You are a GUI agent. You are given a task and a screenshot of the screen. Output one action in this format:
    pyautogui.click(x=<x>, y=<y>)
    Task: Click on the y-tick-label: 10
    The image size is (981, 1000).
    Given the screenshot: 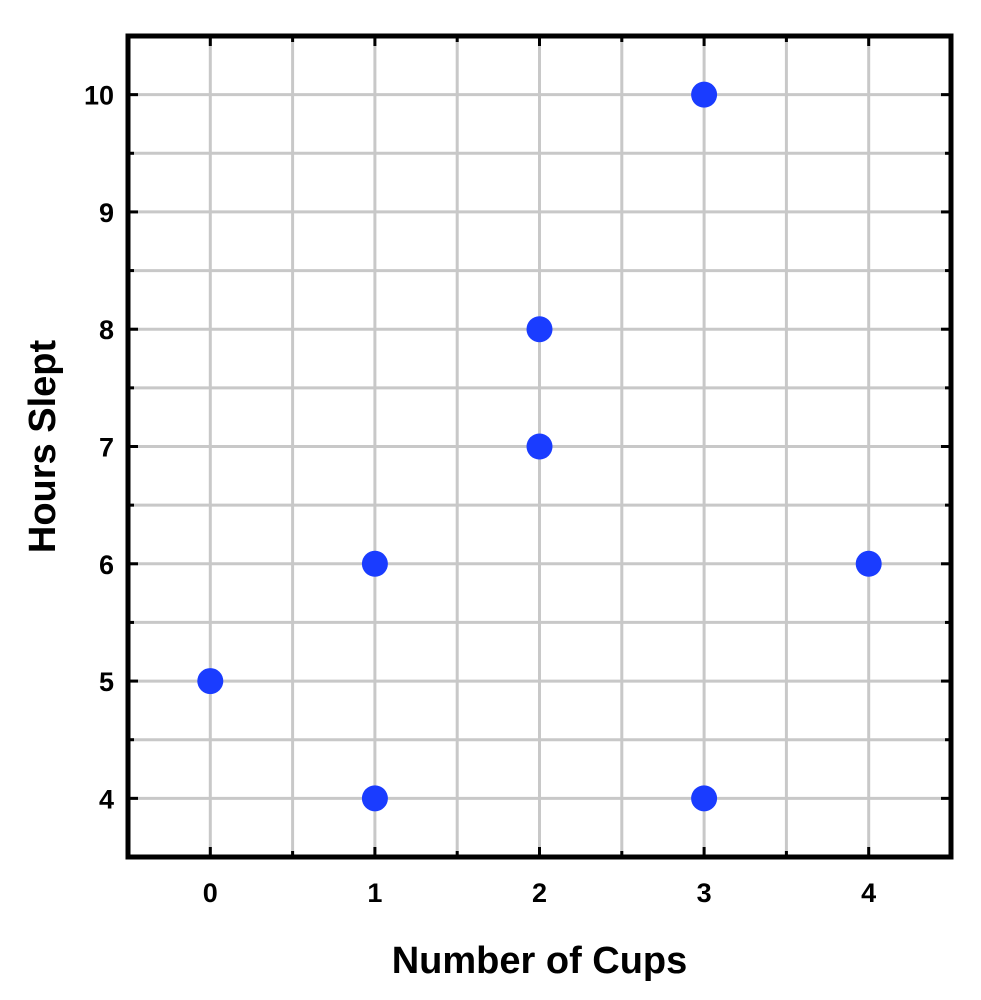 What is the action you would take?
    pyautogui.click(x=99, y=96)
    